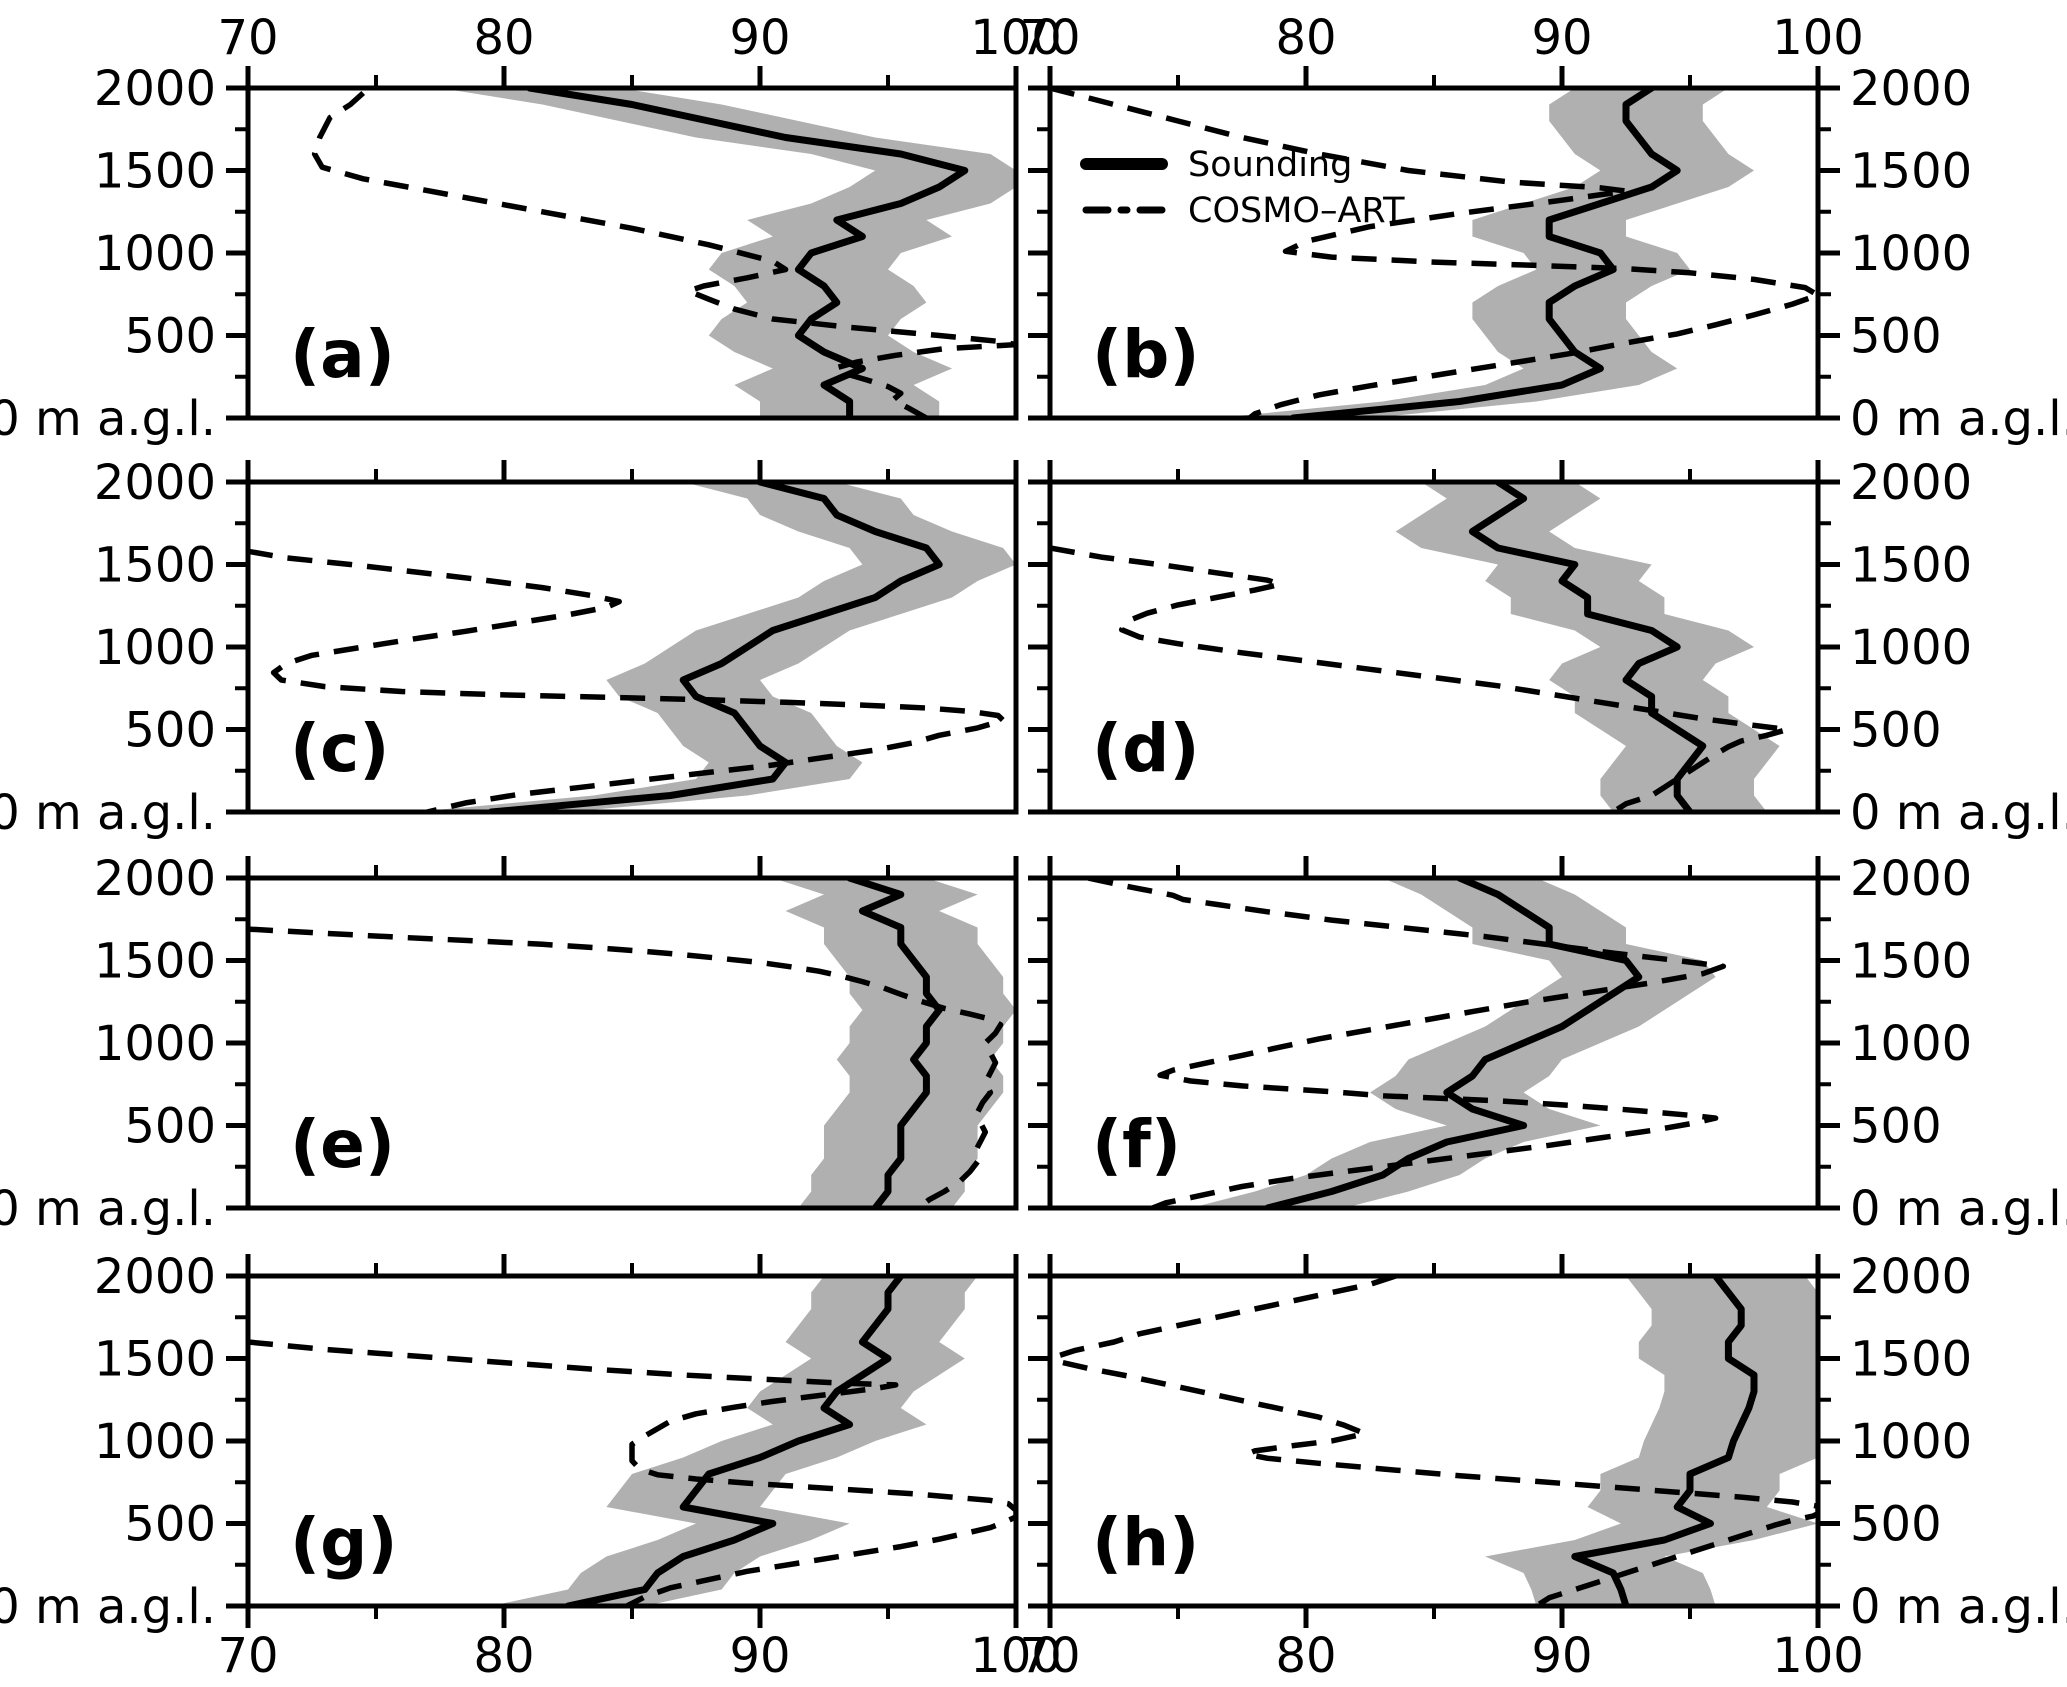 The width and height of the screenshot is (2067, 1687). What do you see at coordinates (1296, 211) in the screenshot?
I see `legend-cosmo-art-label: COSMO–ART` at bounding box center [1296, 211].